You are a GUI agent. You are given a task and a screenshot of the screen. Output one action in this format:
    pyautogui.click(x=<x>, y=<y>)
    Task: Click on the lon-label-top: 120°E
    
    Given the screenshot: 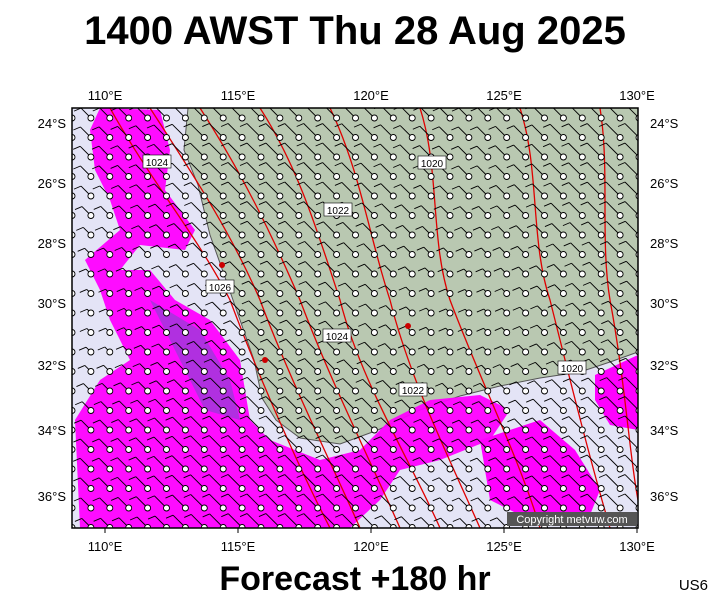 What is the action you would take?
    pyautogui.click(x=371, y=95)
    